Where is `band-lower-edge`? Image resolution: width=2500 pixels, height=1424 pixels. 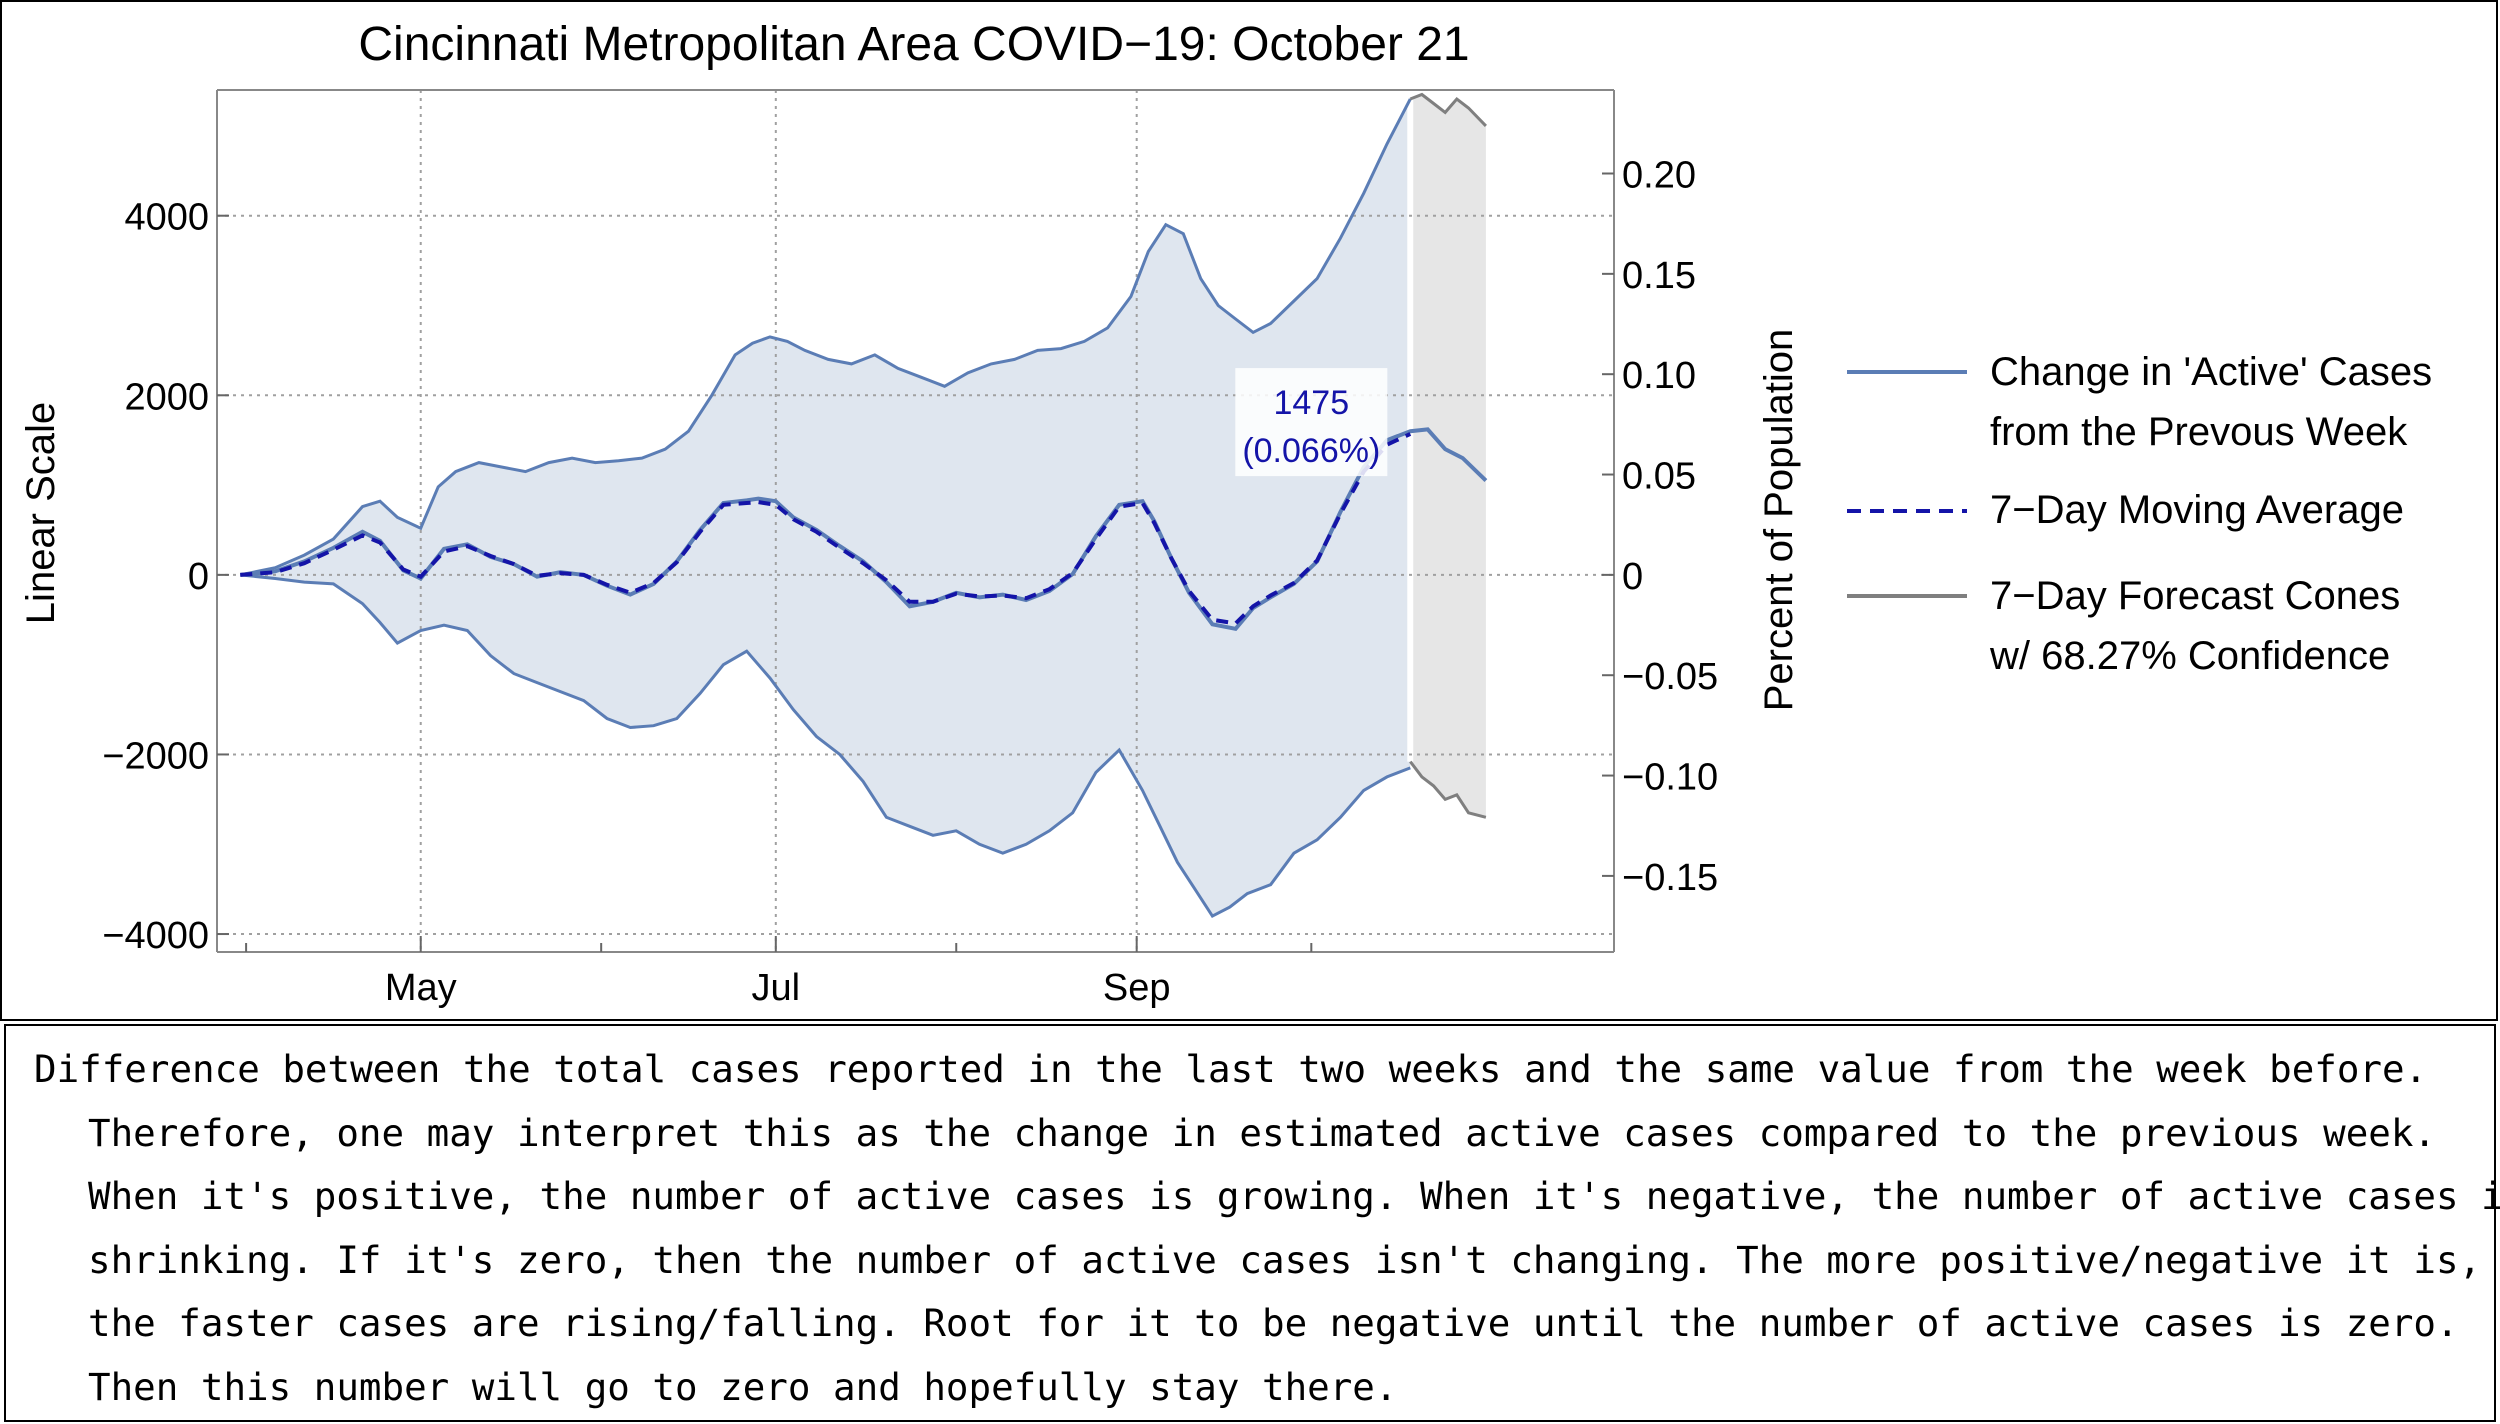 band-lower-edge is located at coordinates (825, 746).